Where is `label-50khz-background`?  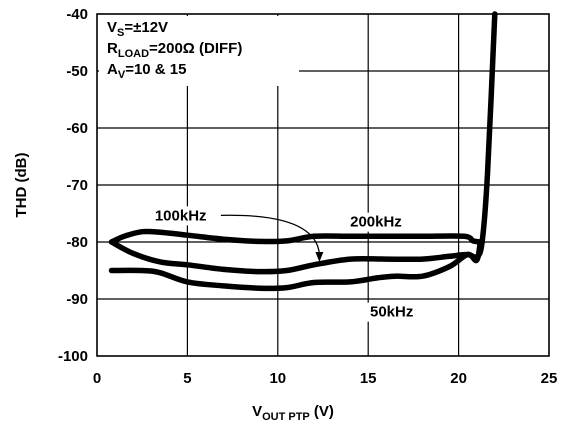 label-50khz-background is located at coordinates (399, 312).